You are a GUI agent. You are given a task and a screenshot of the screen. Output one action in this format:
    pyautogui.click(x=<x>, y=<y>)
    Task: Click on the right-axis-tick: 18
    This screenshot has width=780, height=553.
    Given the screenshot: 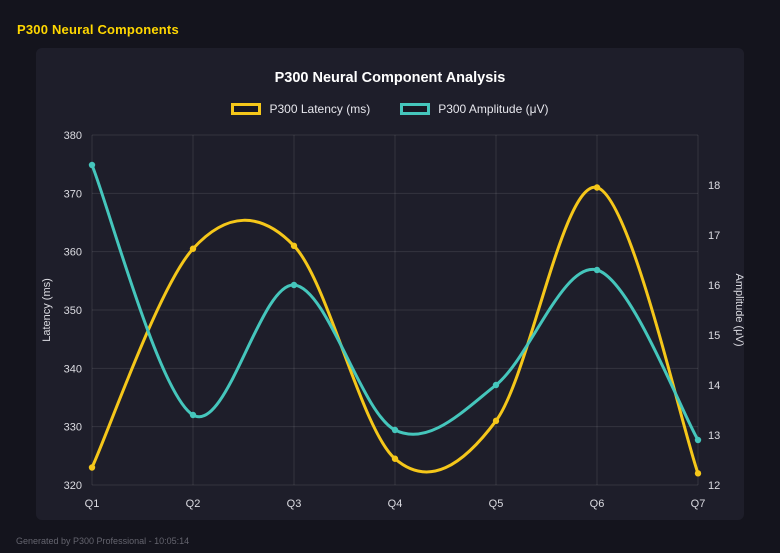 What is the action you would take?
    pyautogui.click(x=714, y=186)
    